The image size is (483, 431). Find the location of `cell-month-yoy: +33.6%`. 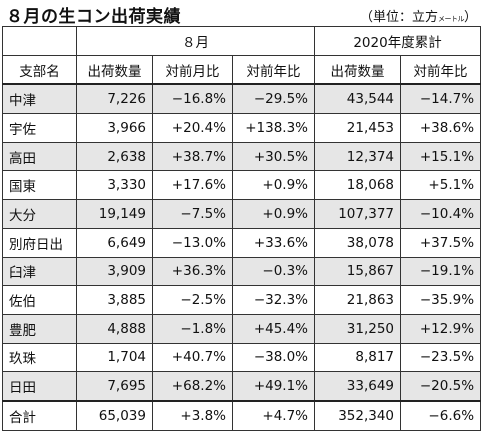

cell-month-yoy: +33.6% is located at coordinates (273, 242).